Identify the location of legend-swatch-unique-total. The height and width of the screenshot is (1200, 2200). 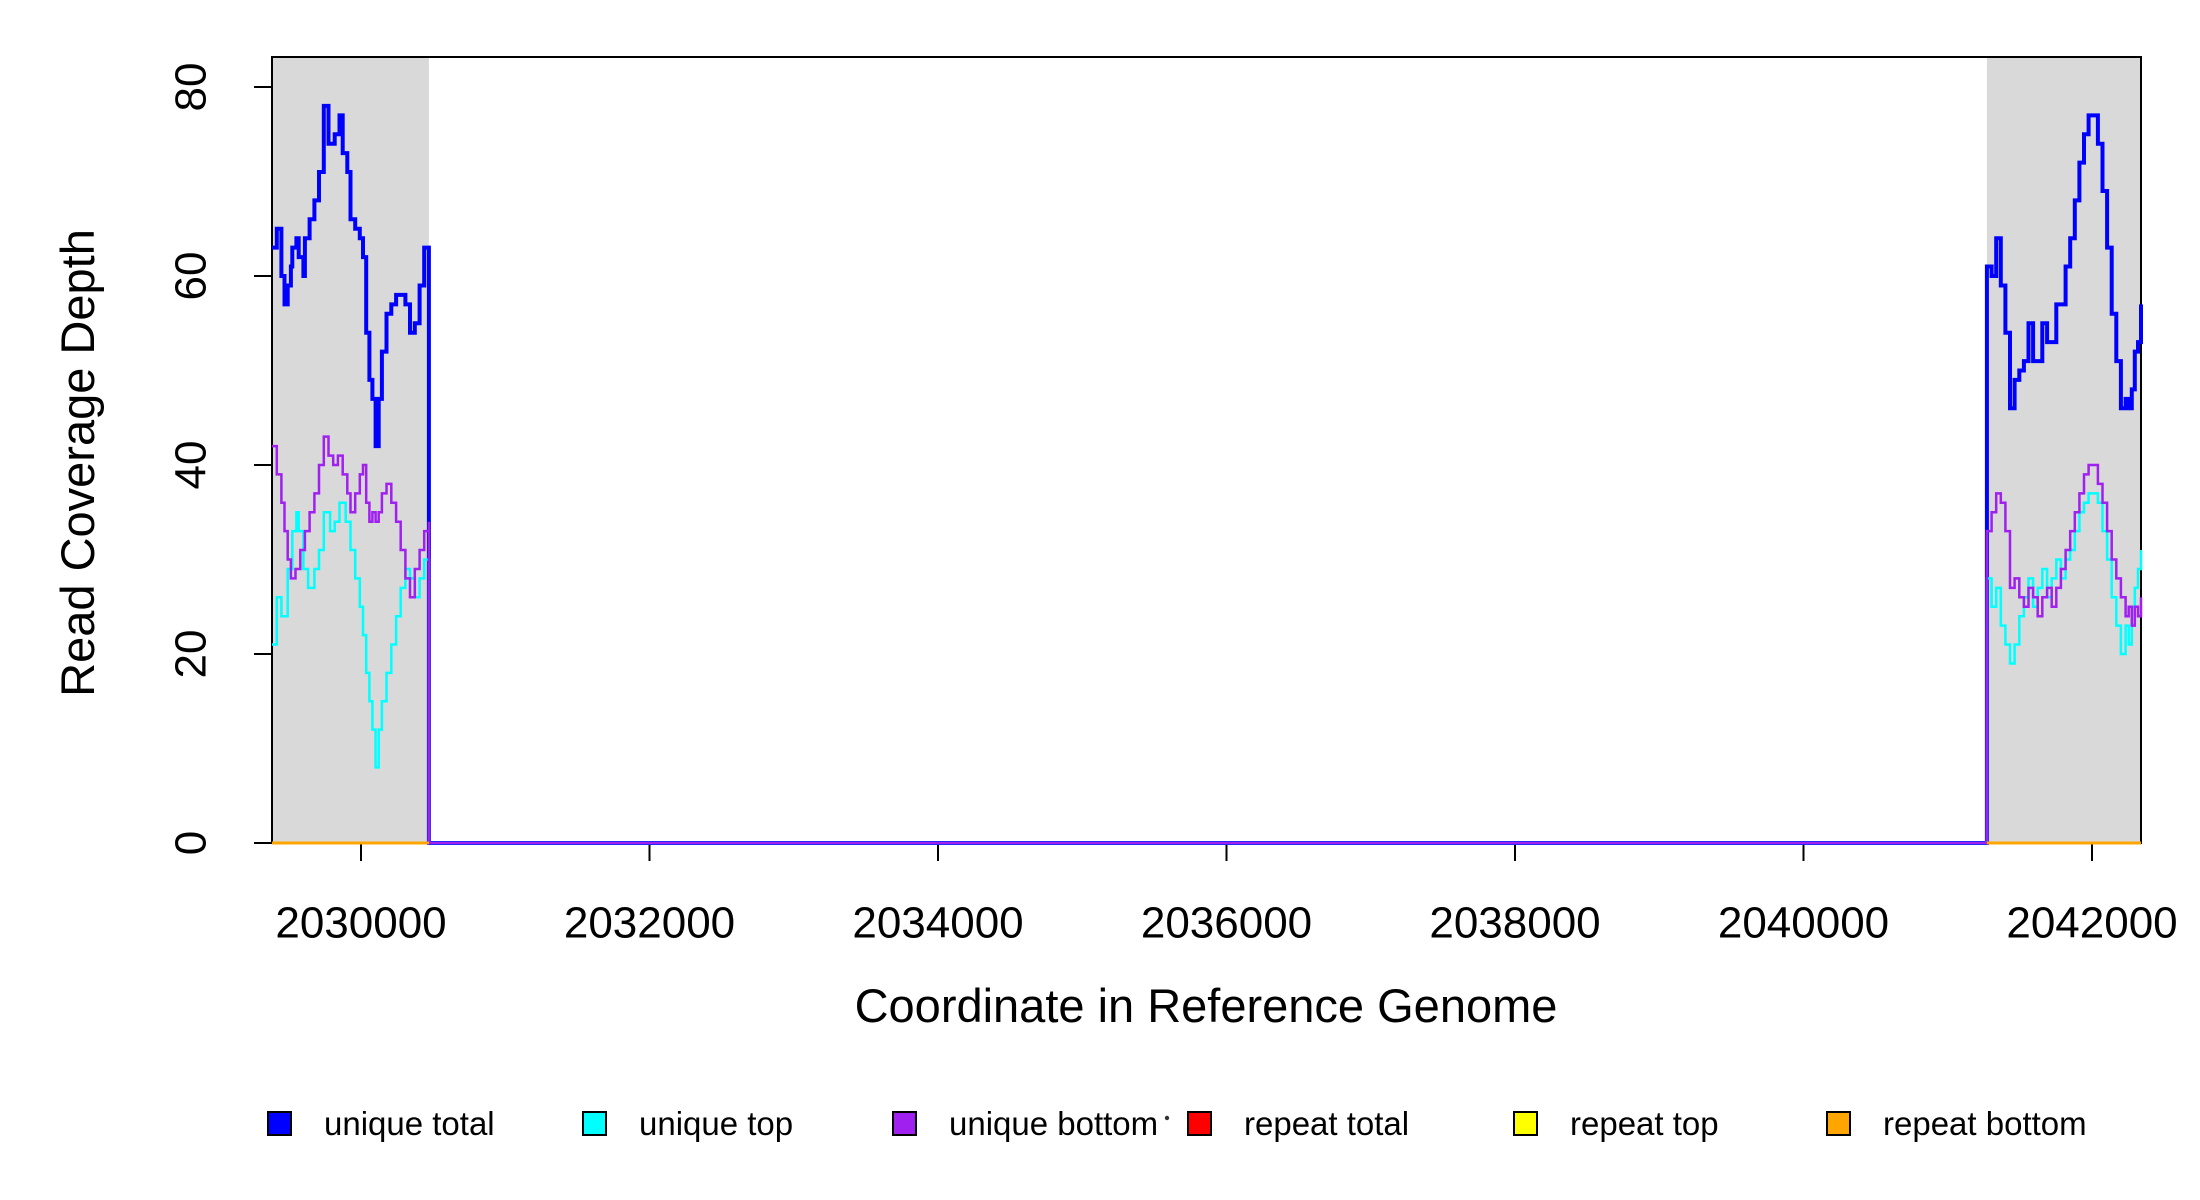
(279, 1123).